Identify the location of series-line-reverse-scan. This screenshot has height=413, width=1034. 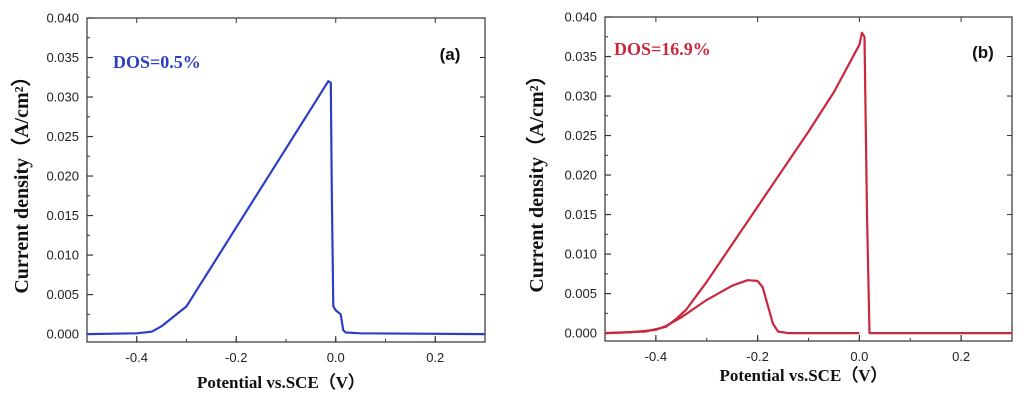
(732, 307).